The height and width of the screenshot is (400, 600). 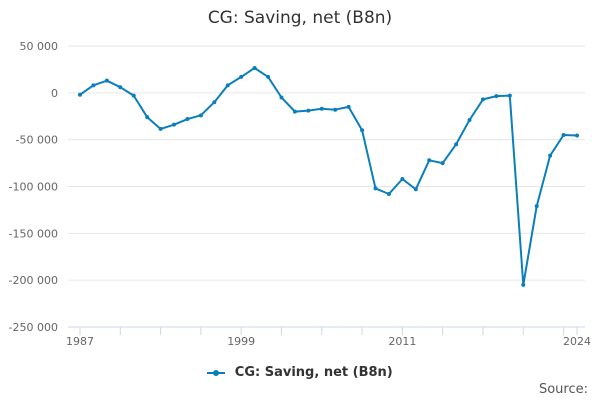 I want to click on x-tick-label: 1999, so click(x=241, y=341).